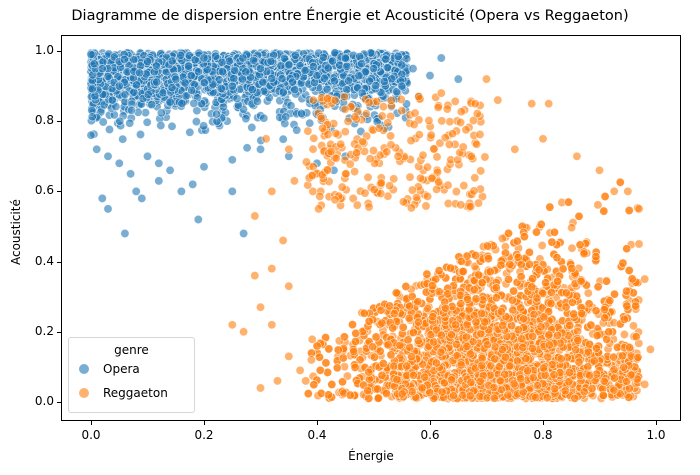 The height and width of the screenshot is (475, 700). Describe the element at coordinates (371, 456) in the screenshot. I see `x-axis-label: Énergie` at that location.